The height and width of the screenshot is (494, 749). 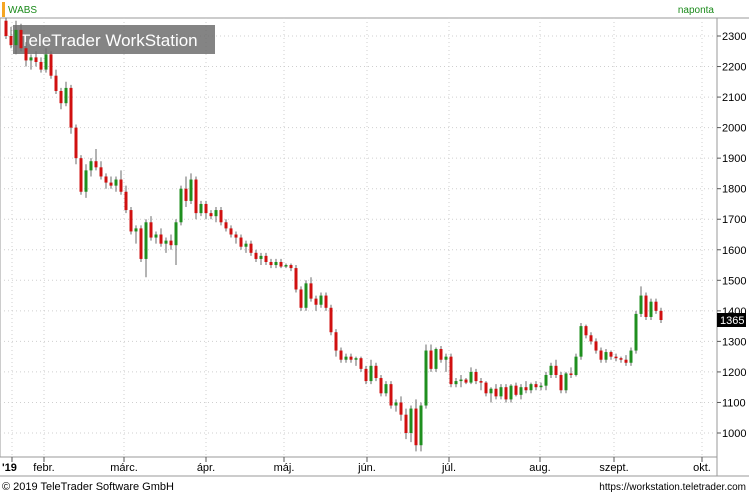 What do you see at coordinates (124, 468) in the screenshot?
I see `x-tick-label: márc.` at bounding box center [124, 468].